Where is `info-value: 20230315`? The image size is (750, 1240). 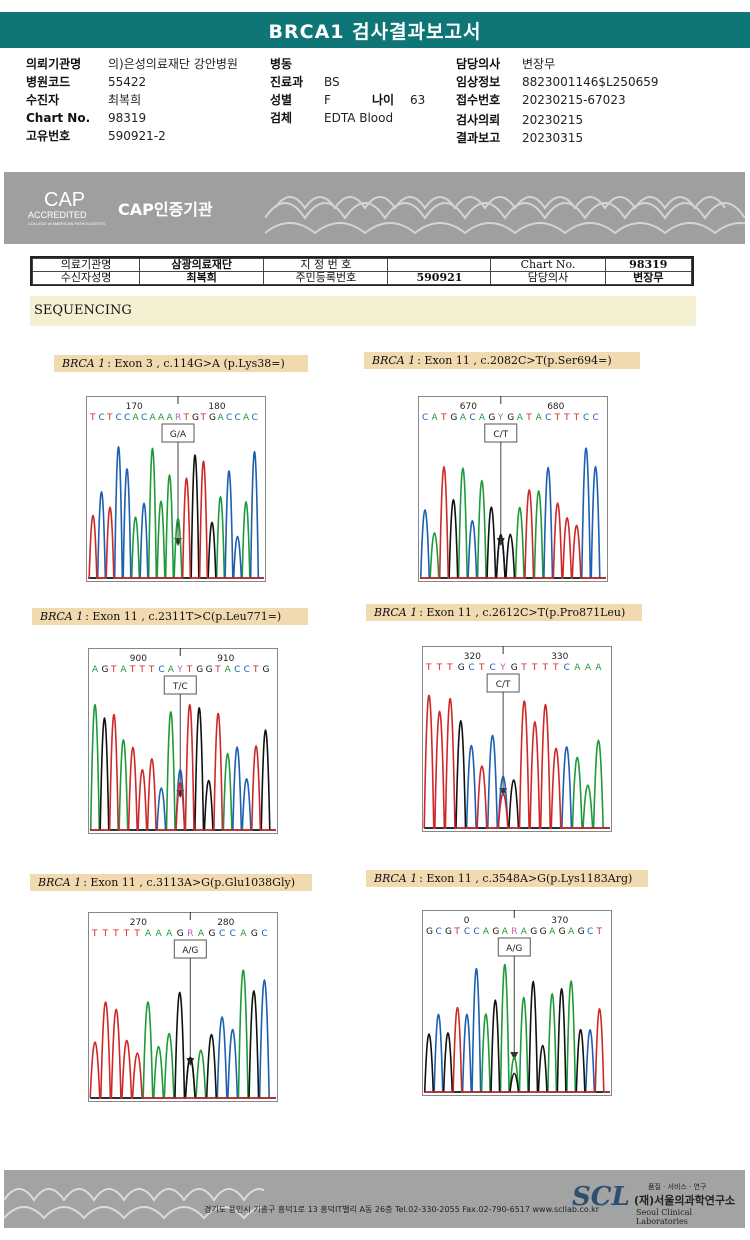 info-value: 20230315 is located at coordinates (553, 138).